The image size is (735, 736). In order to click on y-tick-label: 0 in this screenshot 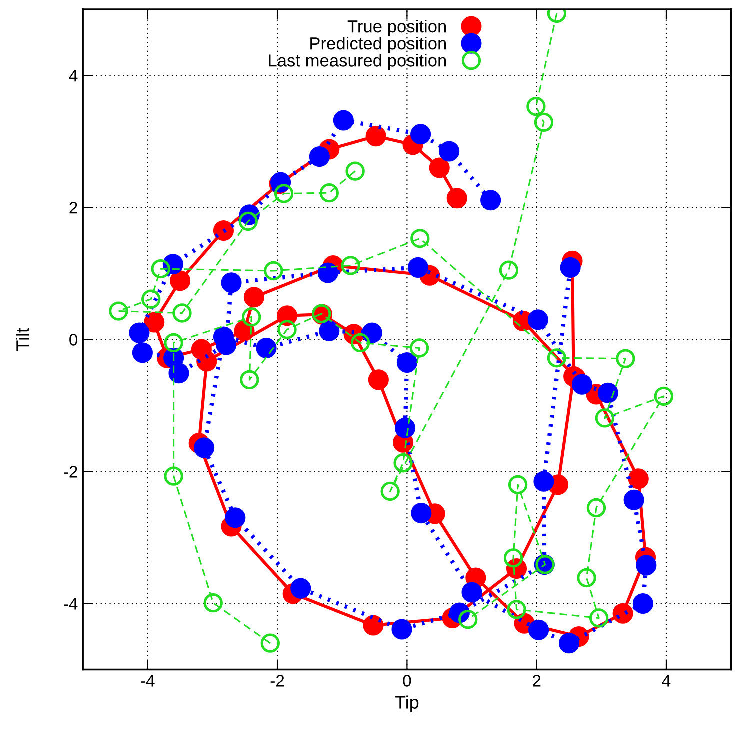, I will do `click(74, 340)`.